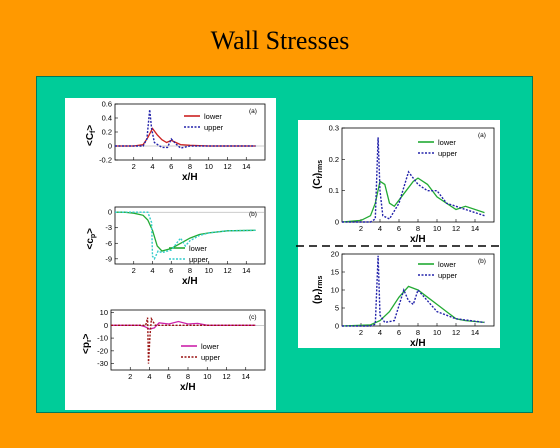  I want to click on y-tick-label: -9, so click(108, 258).